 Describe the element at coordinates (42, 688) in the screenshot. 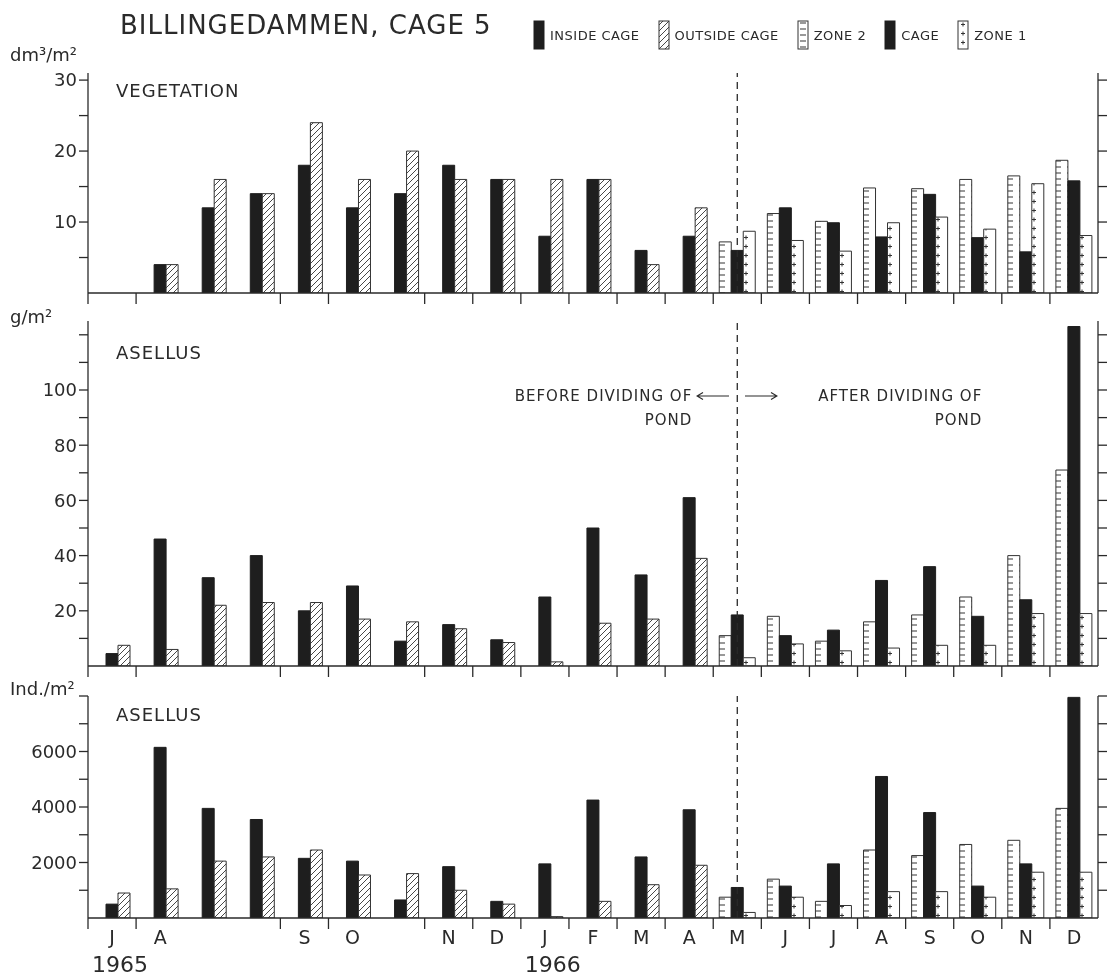

I see `y-axis-title: Ind./m²` at that location.